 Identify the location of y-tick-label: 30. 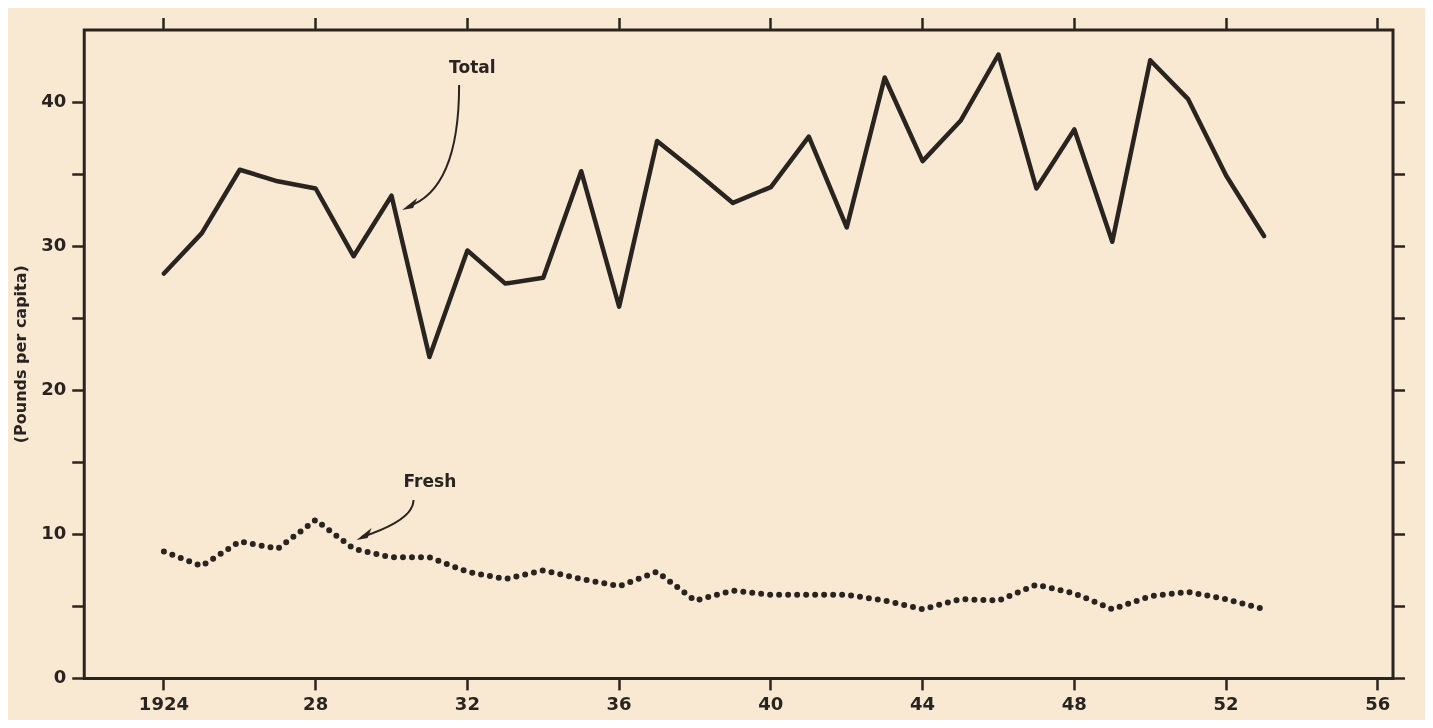
(54, 244).